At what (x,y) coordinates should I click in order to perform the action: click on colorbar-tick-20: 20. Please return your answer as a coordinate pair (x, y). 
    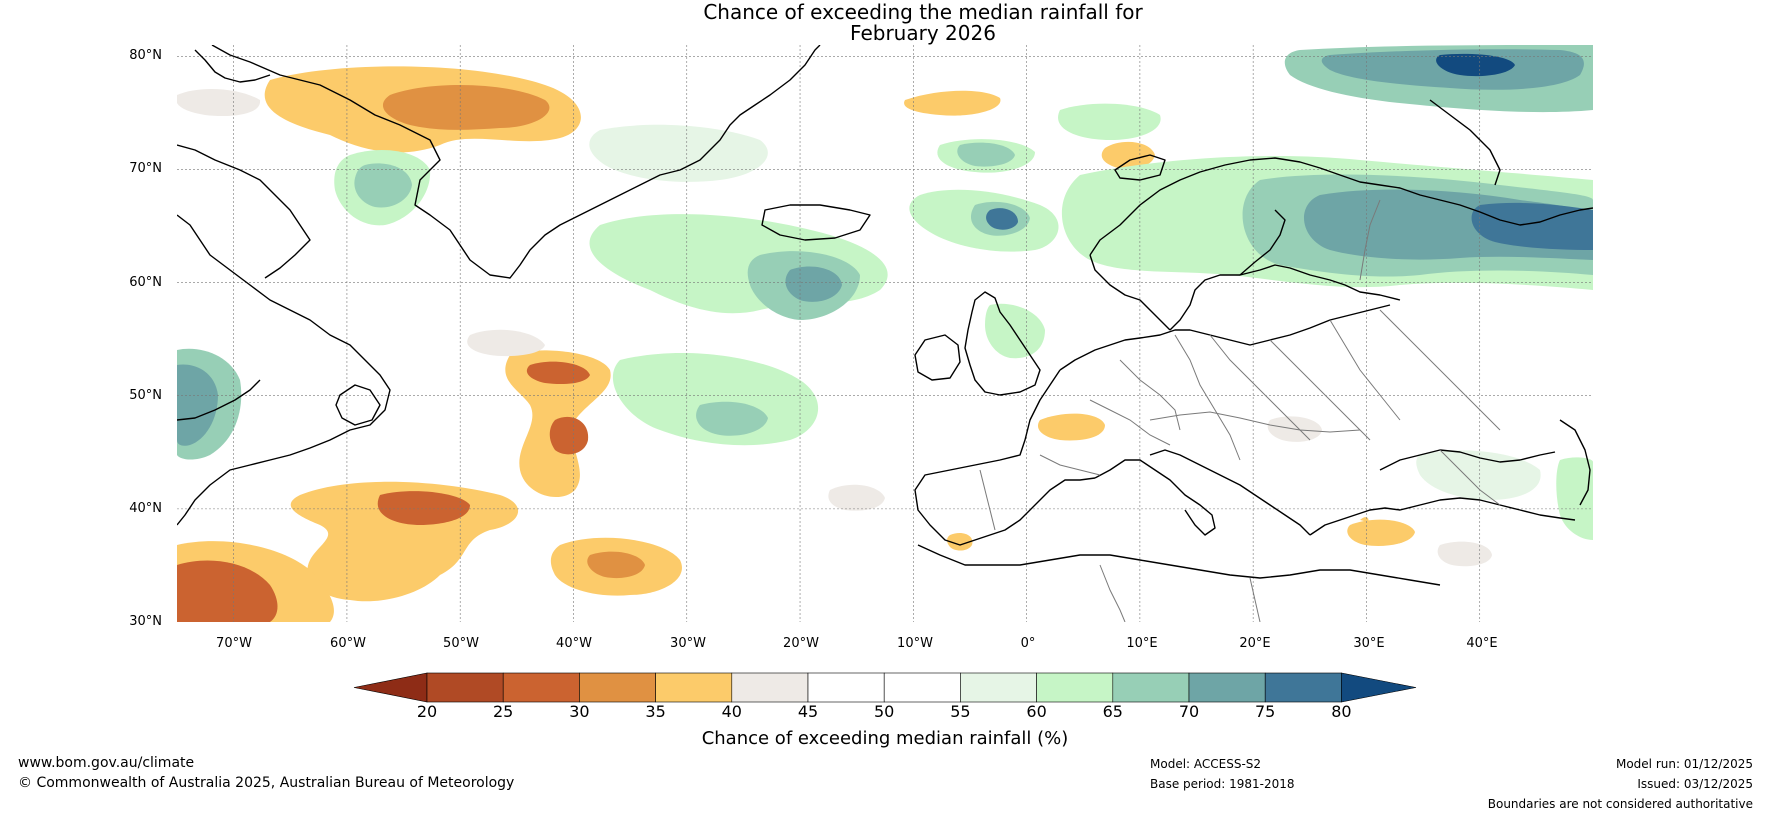
    Looking at the image, I should click on (427, 711).